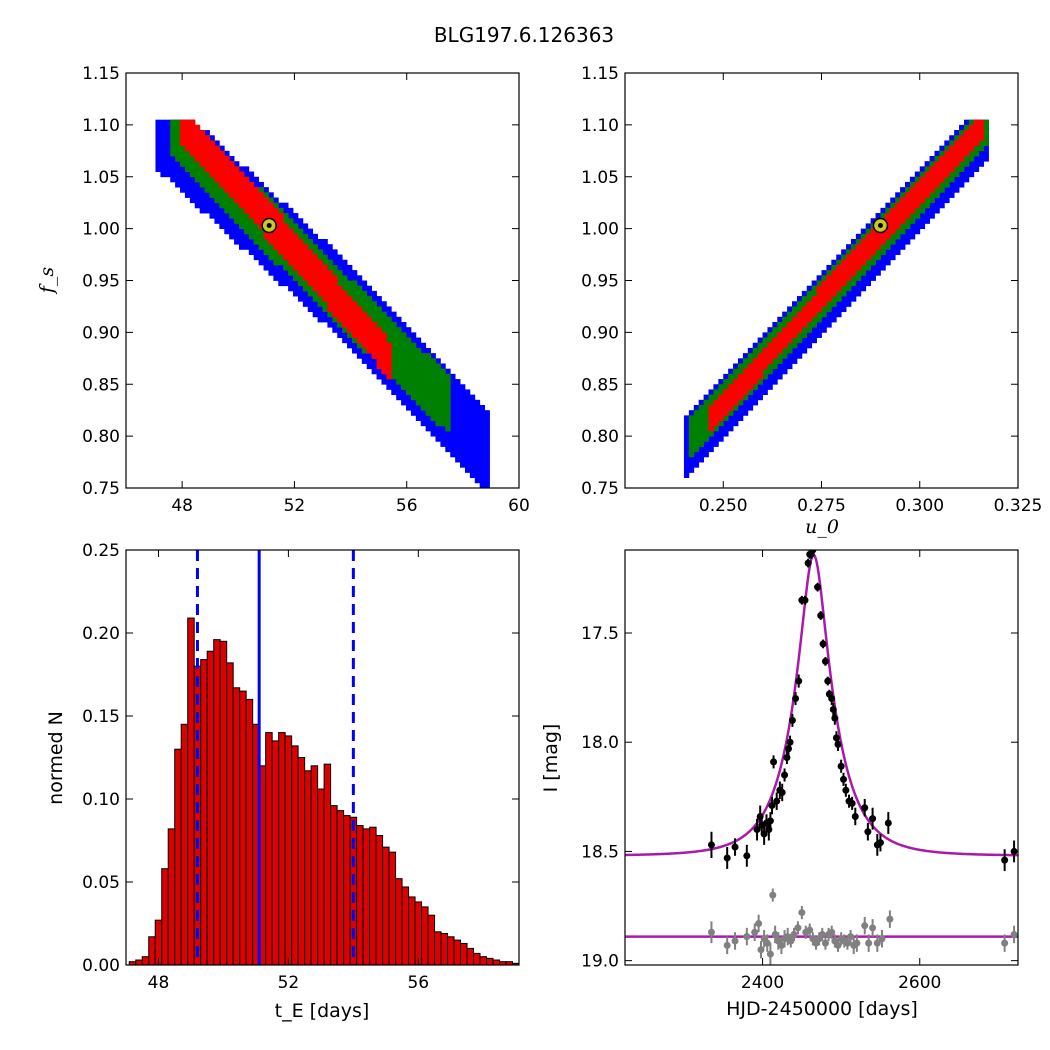 This screenshot has height=1050, width=1050. I want to click on x-tick-label: 0.250, so click(723, 506).